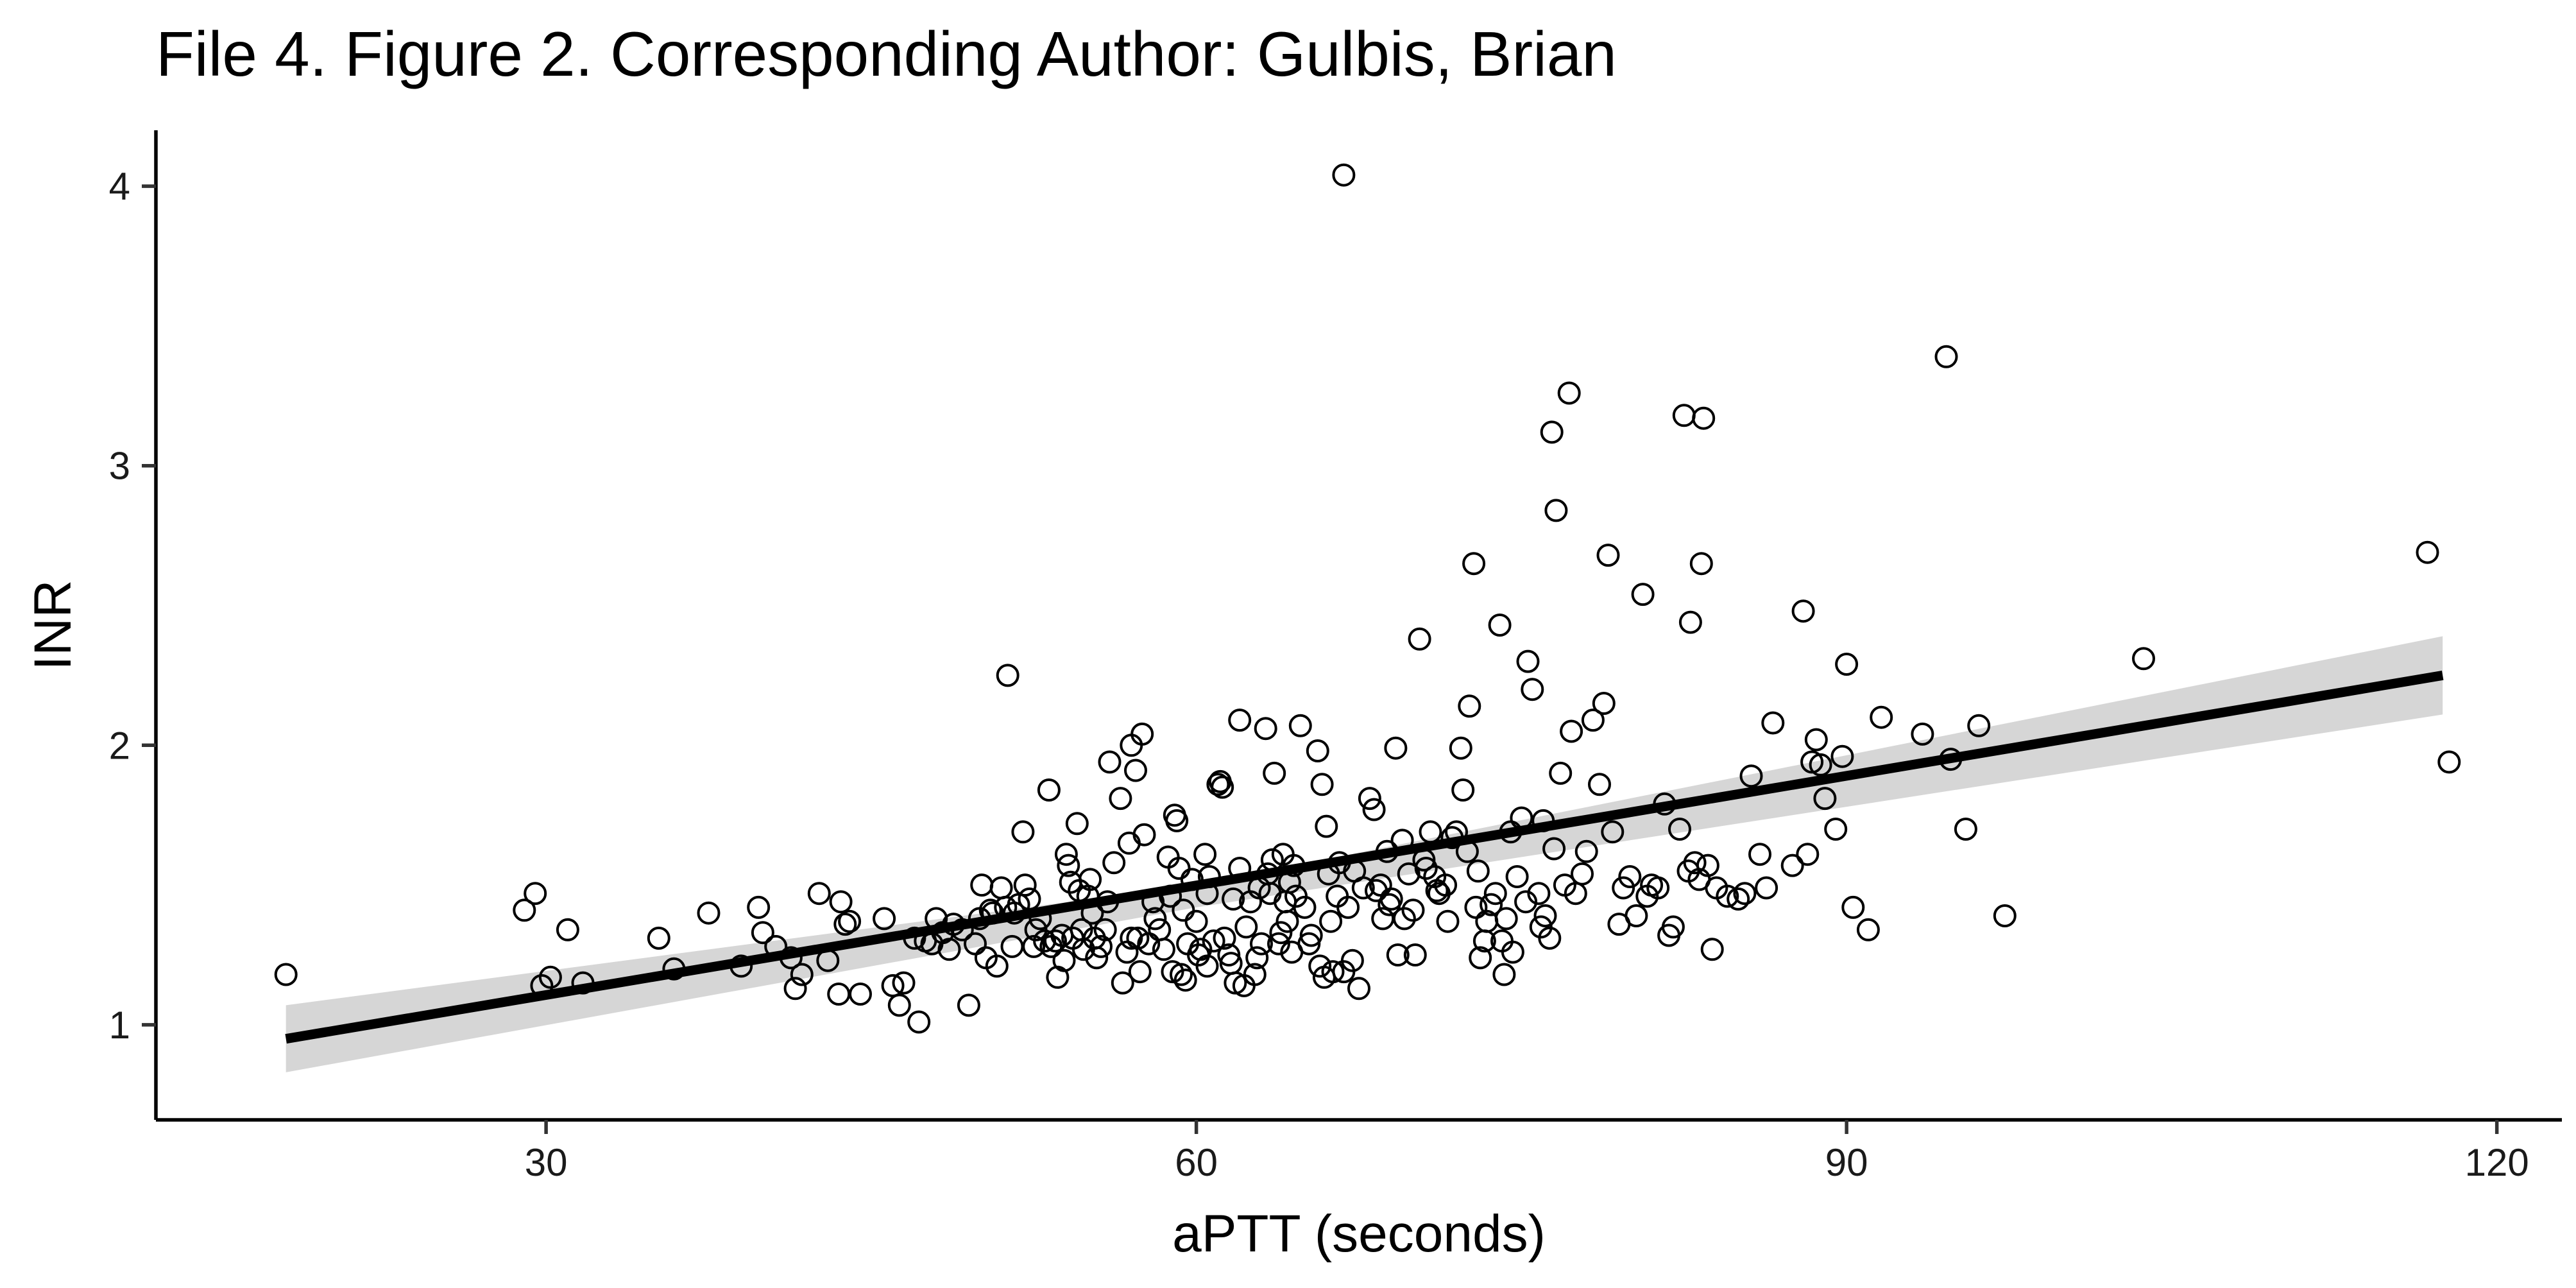 The width and height of the screenshot is (2576, 1288). I want to click on x-tick-label-60: 60, so click(1196, 1162).